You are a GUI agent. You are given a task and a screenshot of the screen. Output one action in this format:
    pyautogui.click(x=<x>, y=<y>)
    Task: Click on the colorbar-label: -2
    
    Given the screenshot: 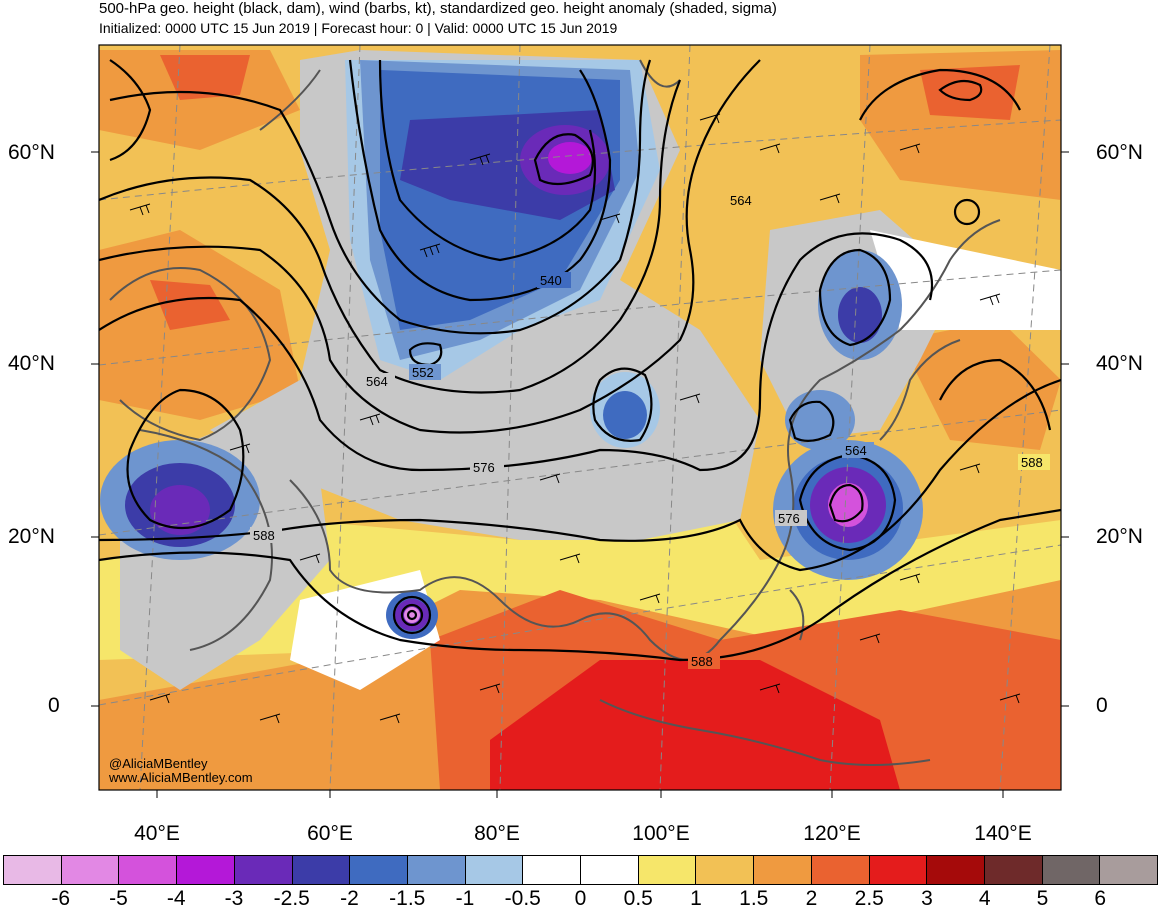 What is the action you would take?
    pyautogui.click(x=349, y=898)
    